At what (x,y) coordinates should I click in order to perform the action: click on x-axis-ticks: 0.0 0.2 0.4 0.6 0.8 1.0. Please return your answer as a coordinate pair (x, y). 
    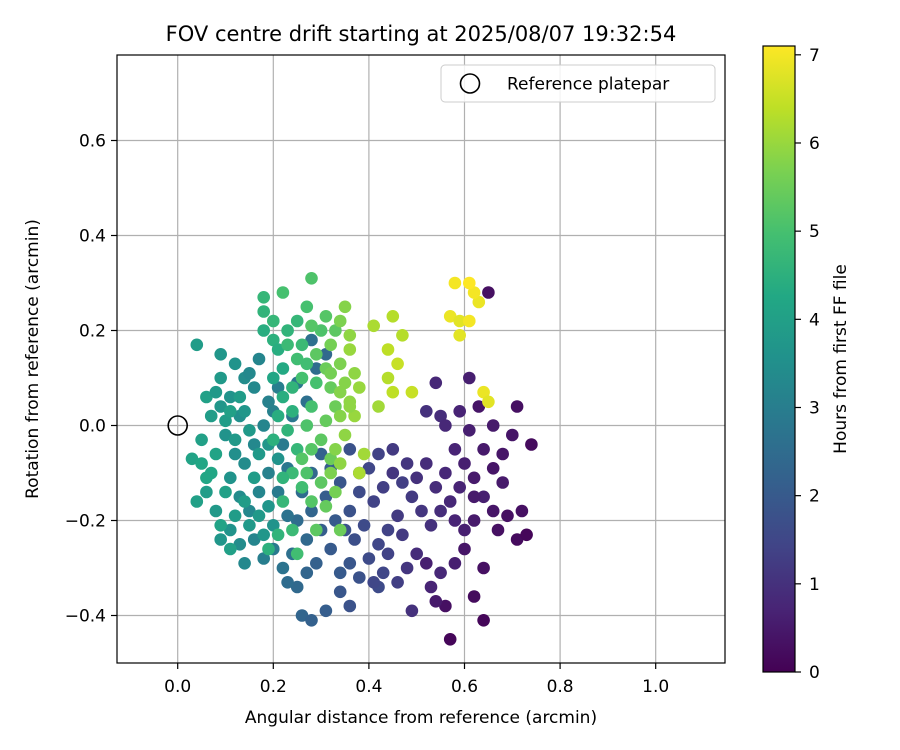
    Looking at the image, I should click on (416, 680).